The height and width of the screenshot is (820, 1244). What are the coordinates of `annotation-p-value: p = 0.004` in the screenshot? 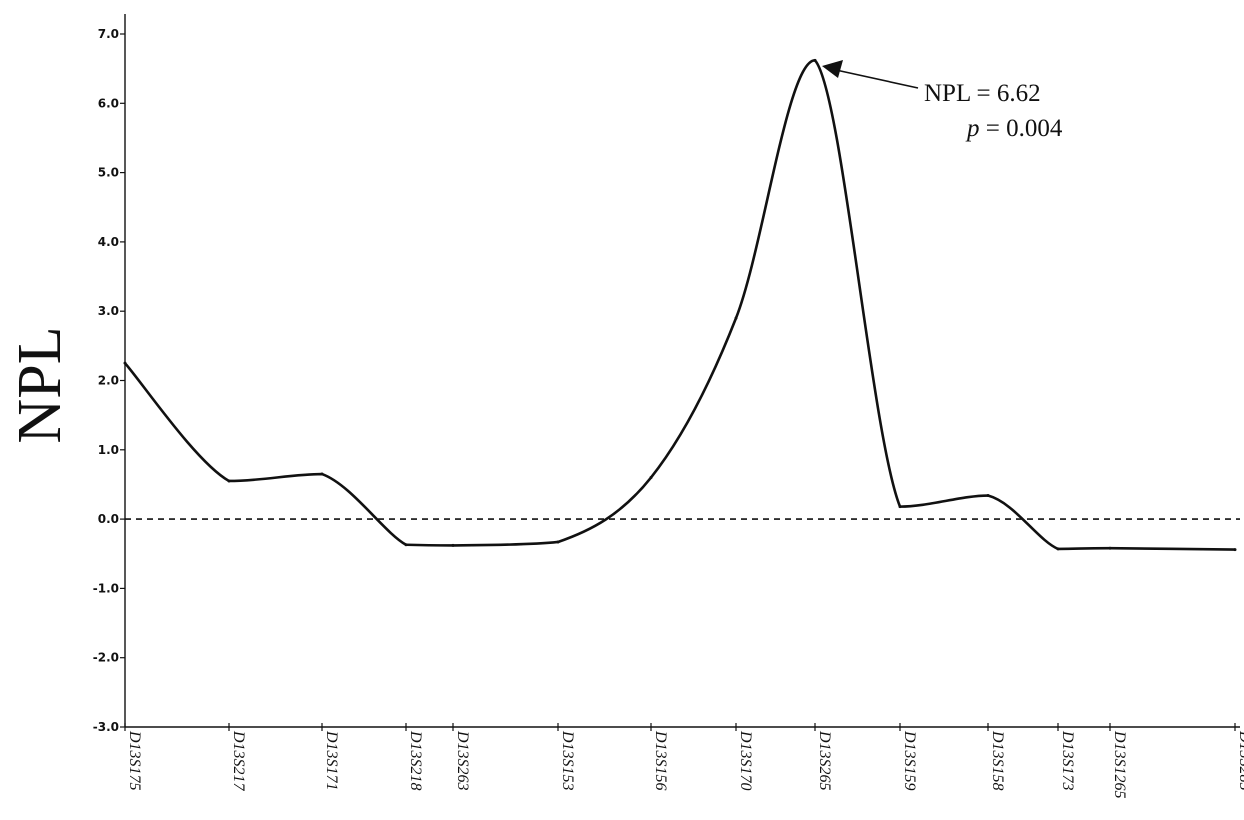 It's located at (1014, 128).